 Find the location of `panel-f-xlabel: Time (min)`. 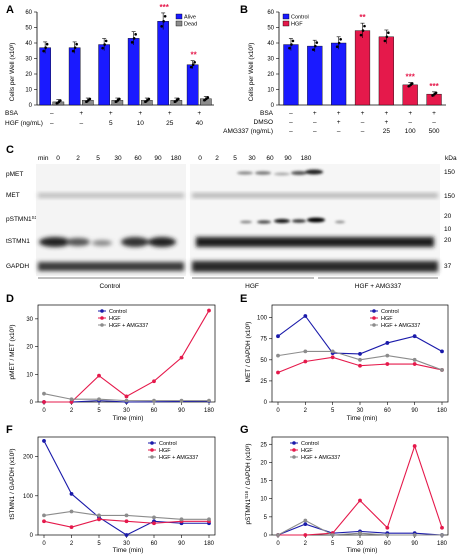

panel-f-xlabel: Time (min) is located at coordinates (128, 550).